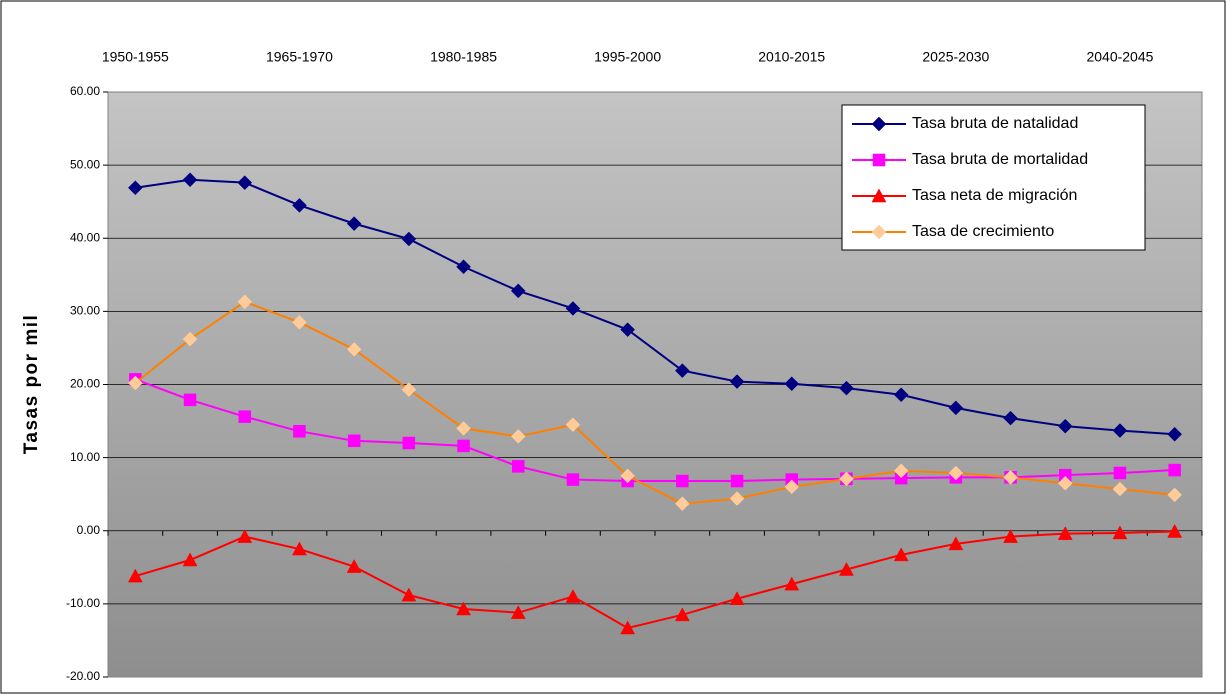 This screenshot has width=1226, height=694. I want to click on y-axis-label: Tasas por mil, so click(31, 384).